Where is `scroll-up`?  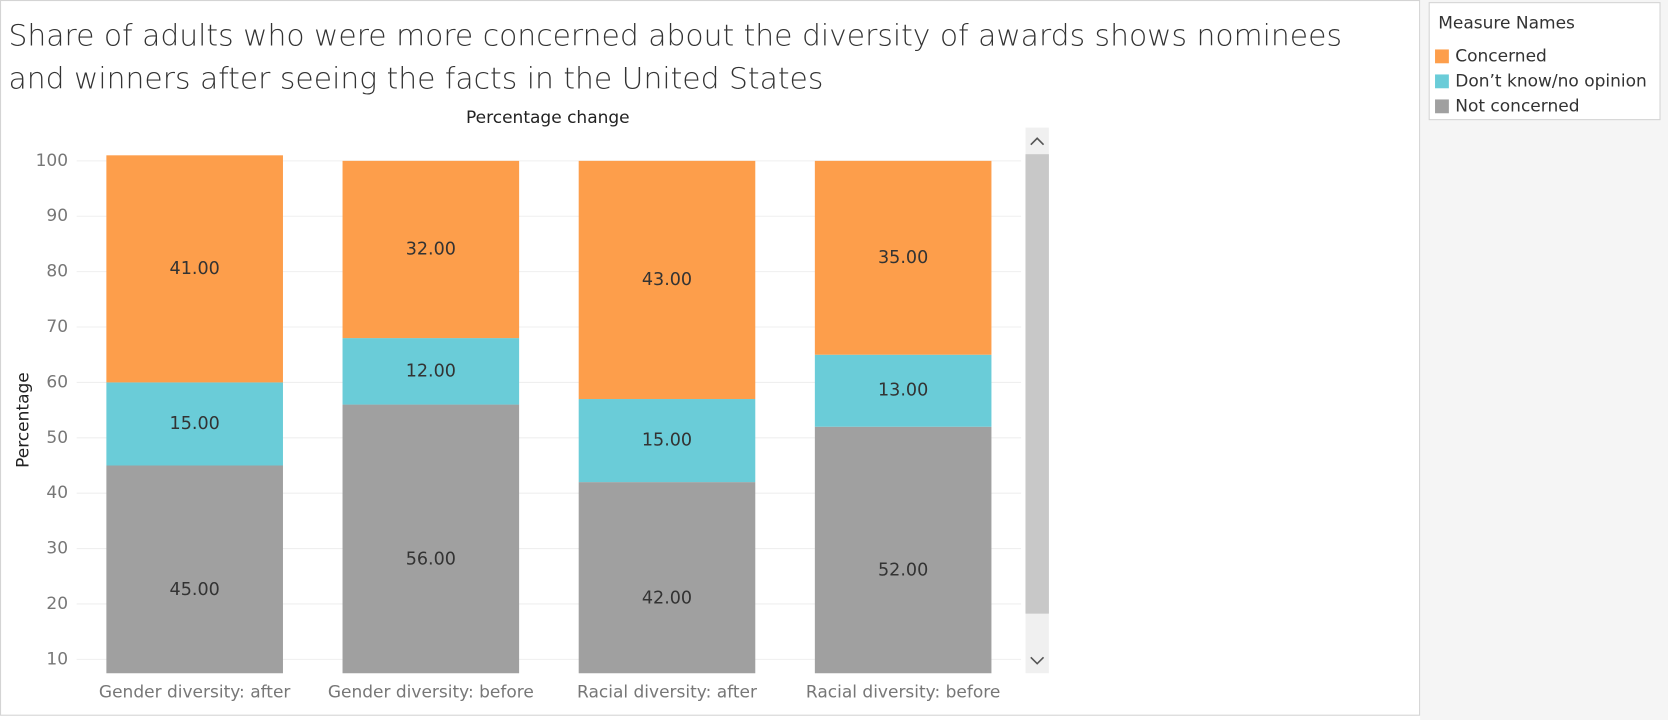 scroll-up is located at coordinates (1037, 141).